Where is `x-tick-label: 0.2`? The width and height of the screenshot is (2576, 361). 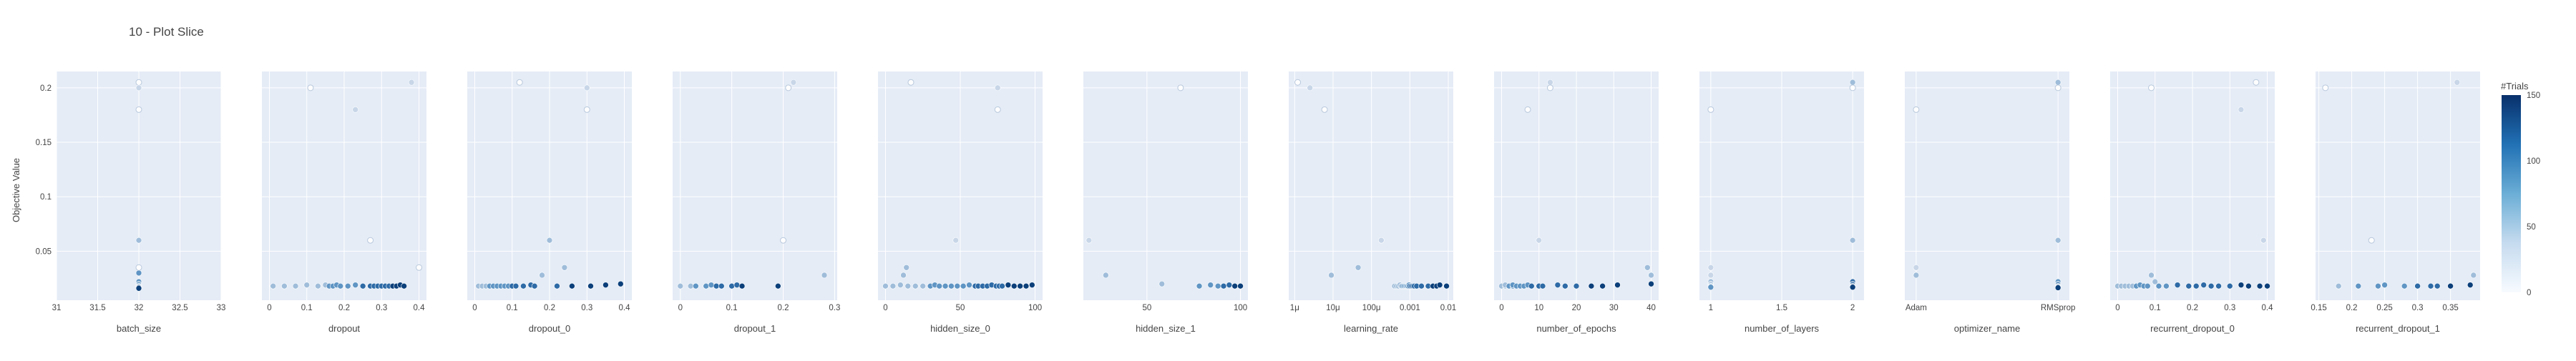
x-tick-label: 0.2 is located at coordinates (2192, 308).